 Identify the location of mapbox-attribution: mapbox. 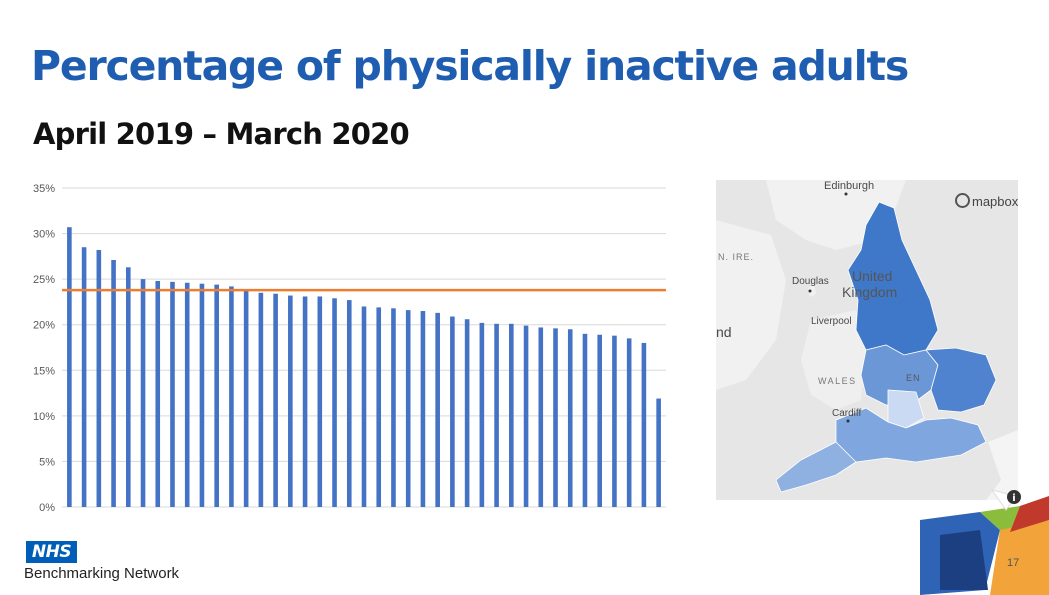
(986, 201).